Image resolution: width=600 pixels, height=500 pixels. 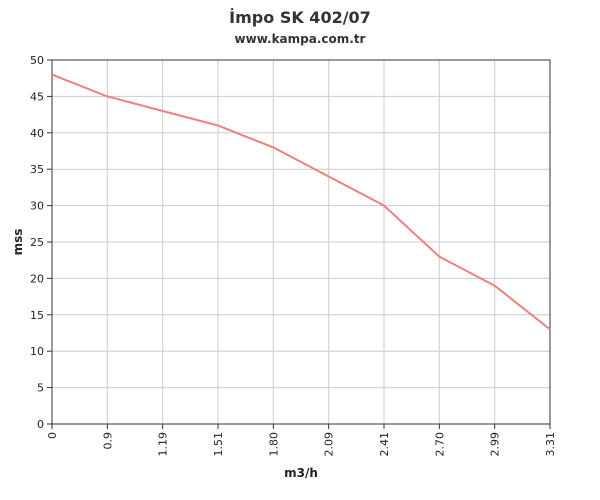 What do you see at coordinates (301, 473) in the screenshot?
I see `x-axis-title: m3/h` at bounding box center [301, 473].